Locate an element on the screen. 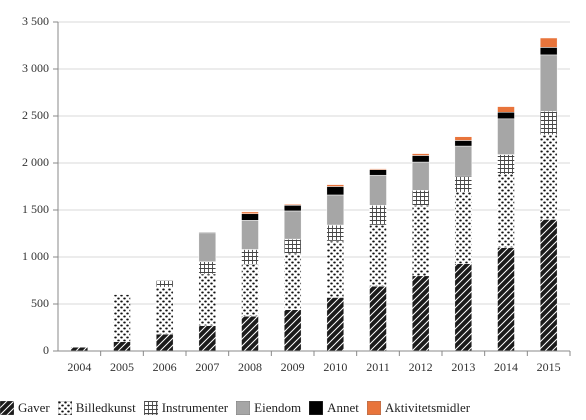 This screenshot has width=586, height=420. y-tick-label: 2 500 is located at coordinates (35, 115).